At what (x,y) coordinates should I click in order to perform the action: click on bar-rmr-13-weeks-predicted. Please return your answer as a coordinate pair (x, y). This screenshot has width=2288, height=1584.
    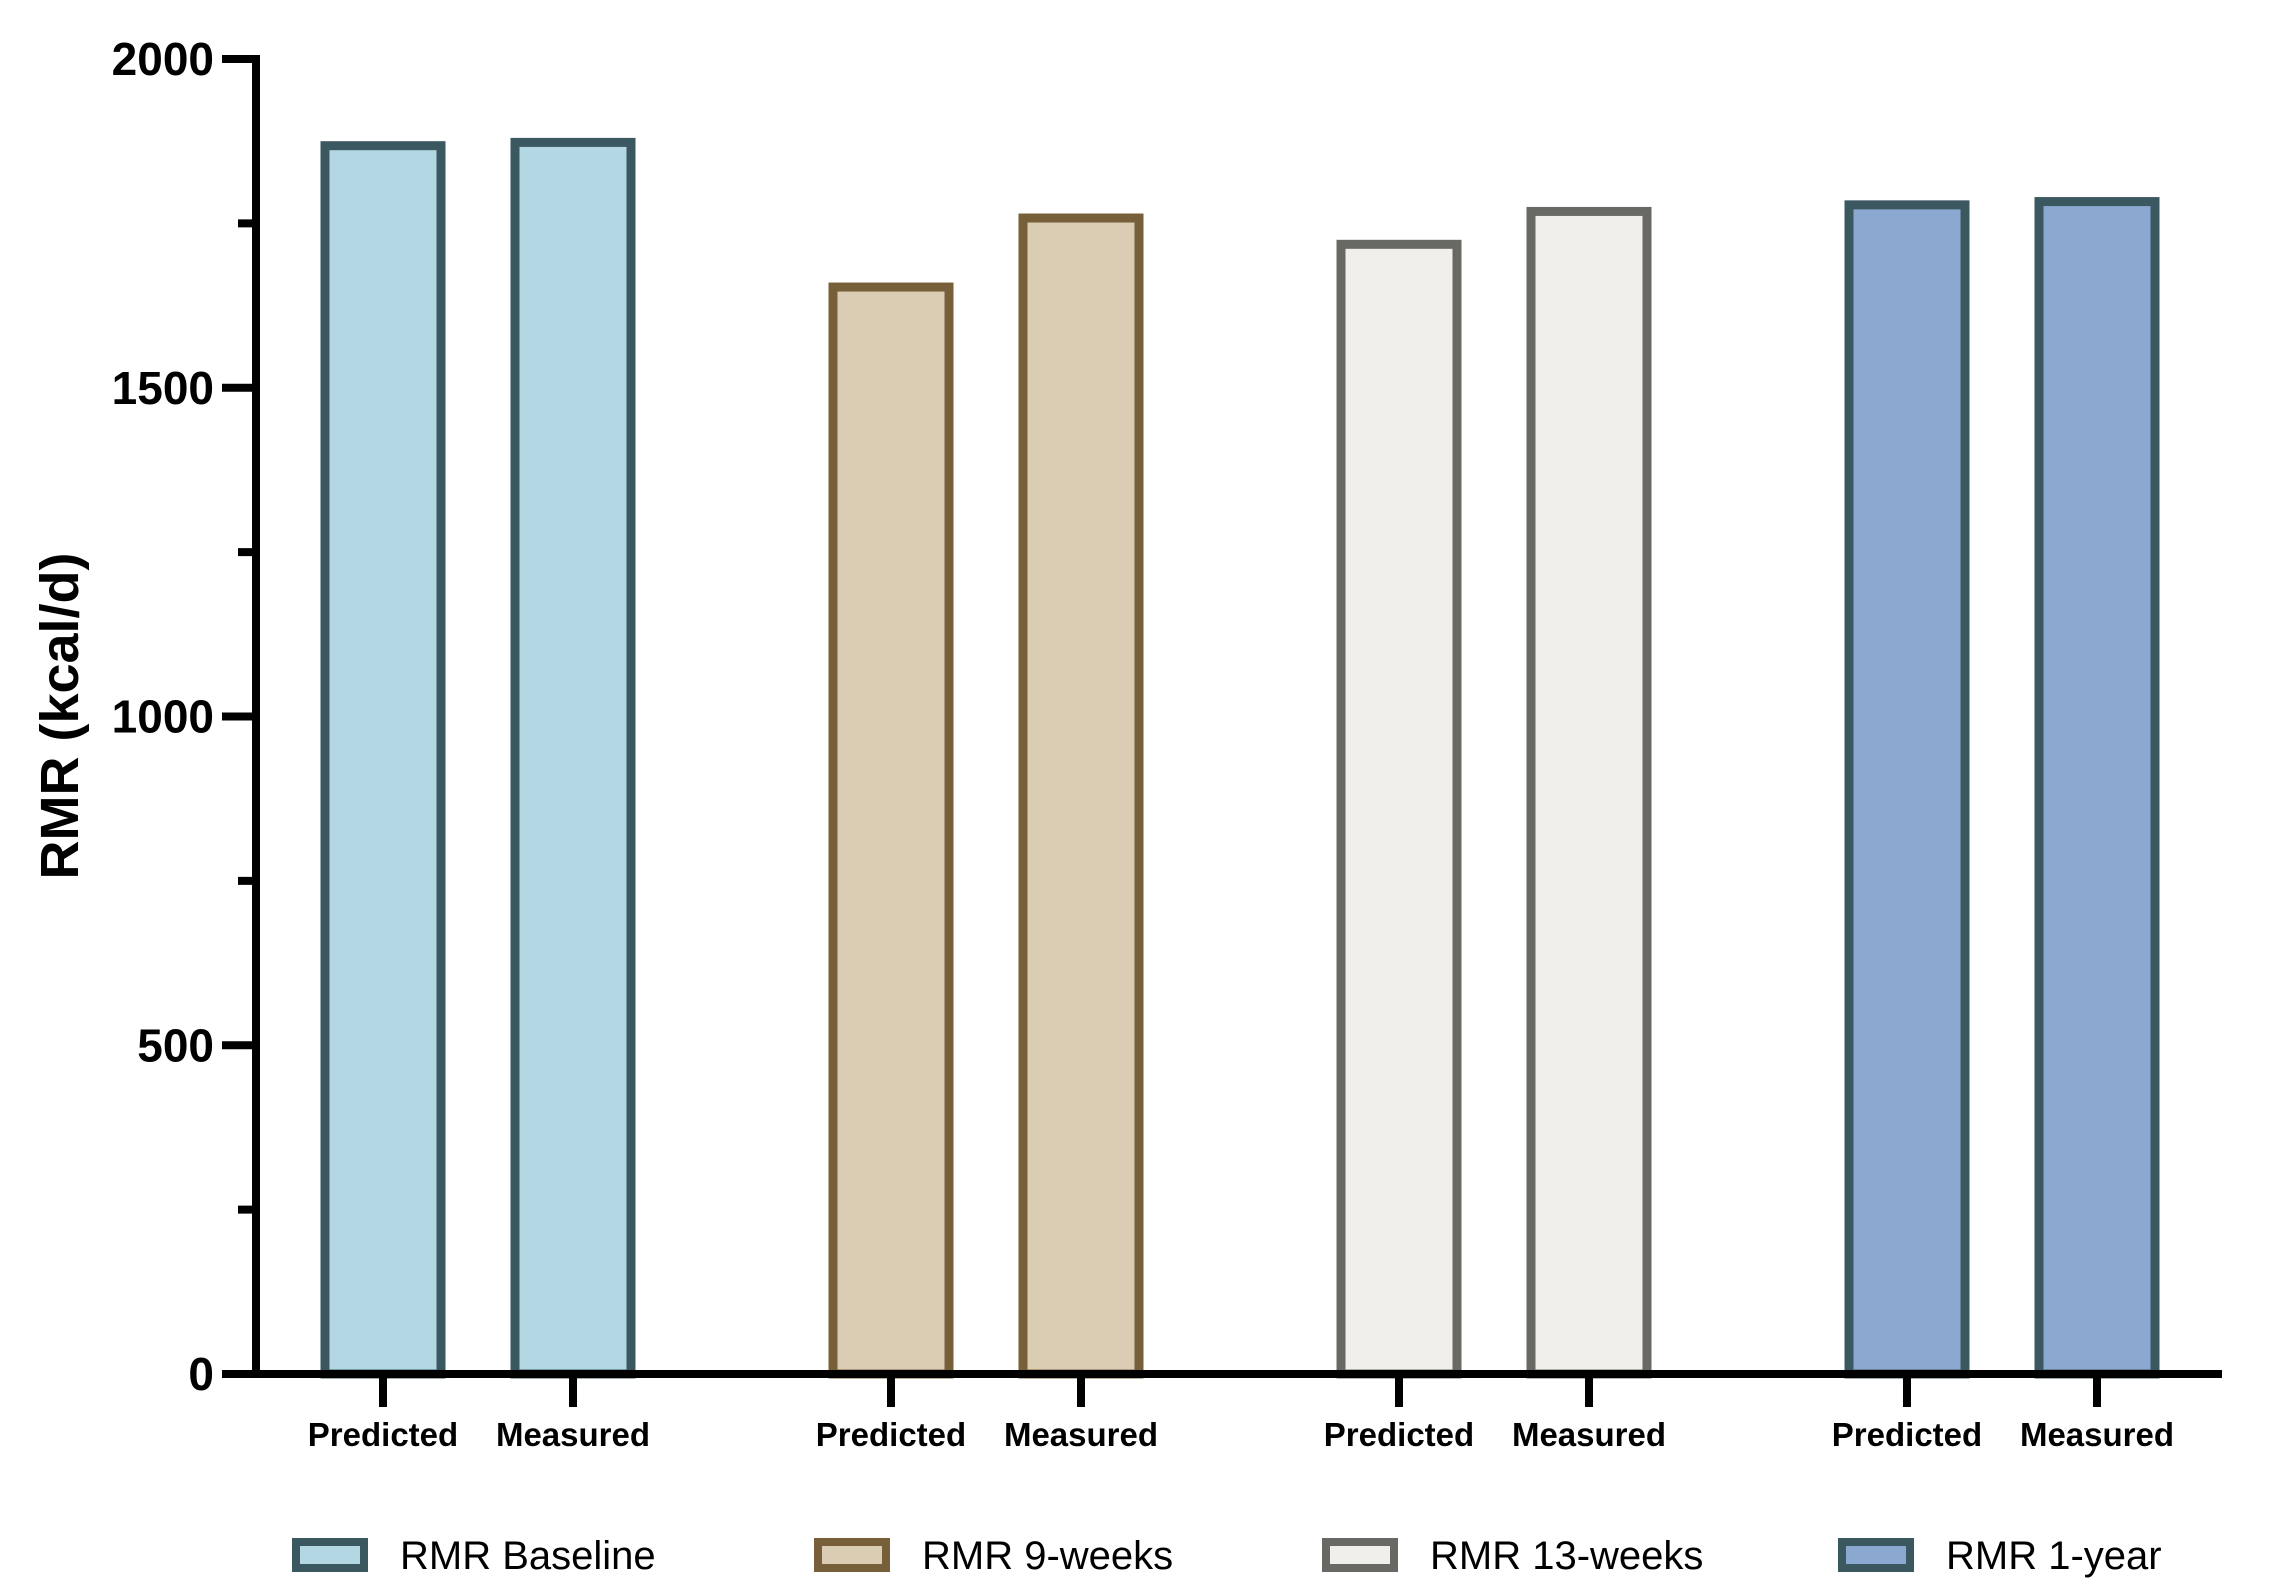
    Looking at the image, I should click on (1399, 809).